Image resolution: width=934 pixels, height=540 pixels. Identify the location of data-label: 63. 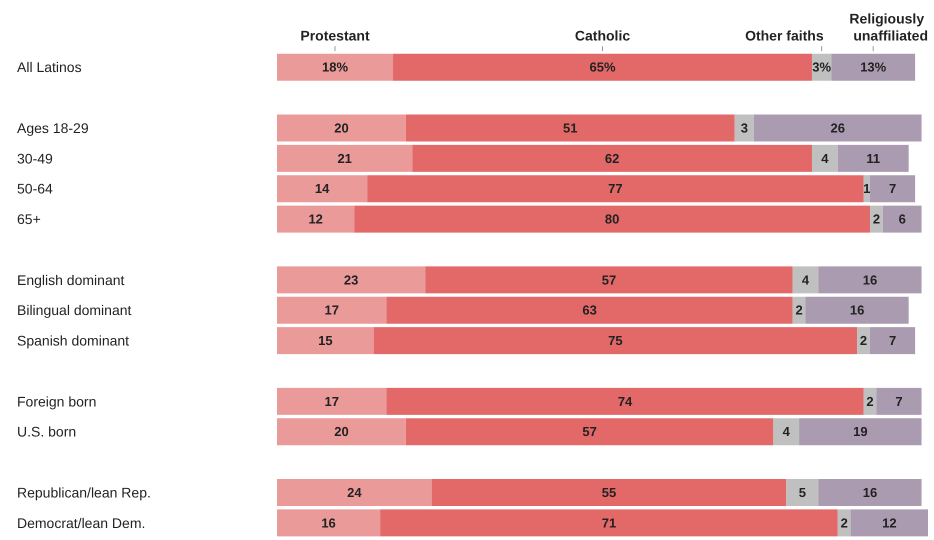
(589, 310).